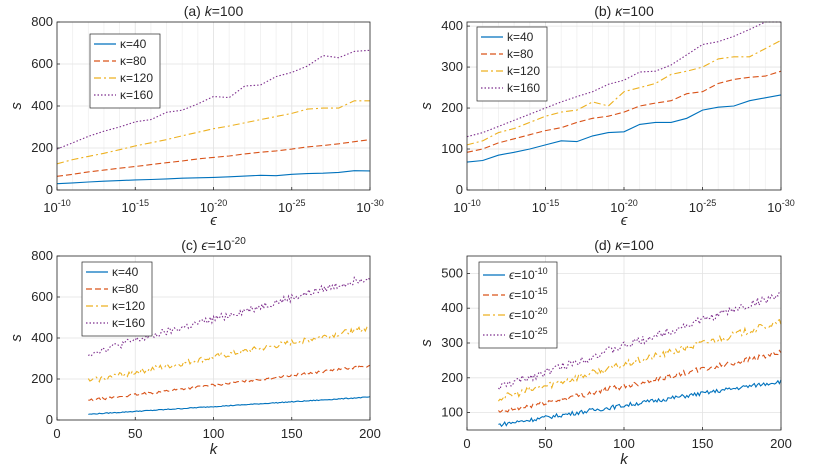  I want to click on y-tick-label: 500, so click(452, 272).